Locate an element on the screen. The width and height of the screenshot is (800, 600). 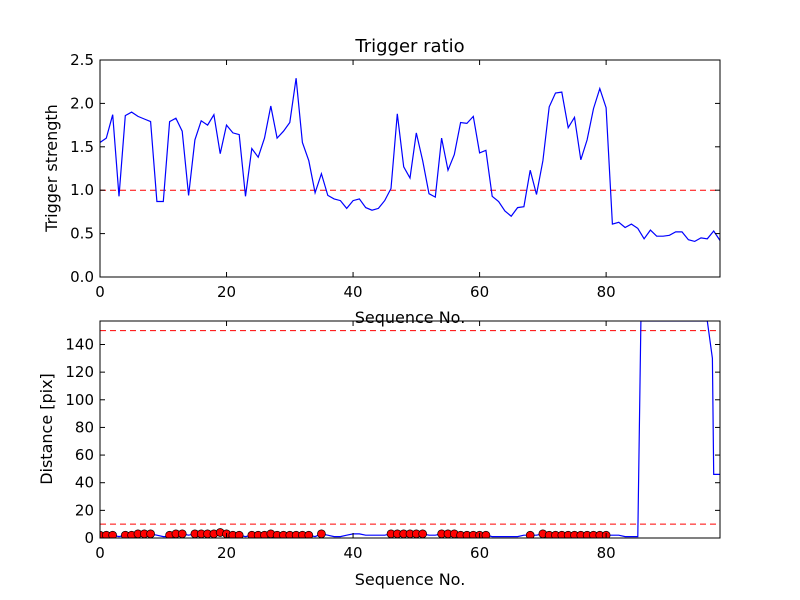
y-tick-label: 0.0 is located at coordinates (82, 277).